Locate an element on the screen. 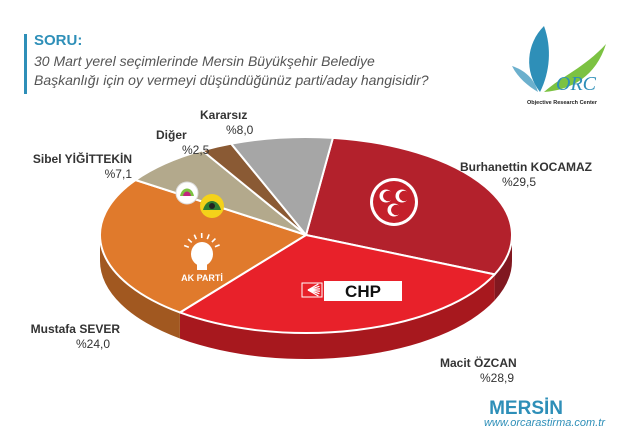 The height and width of the screenshot is (443, 625). pie-side-akp is located at coordinates (140, 287).